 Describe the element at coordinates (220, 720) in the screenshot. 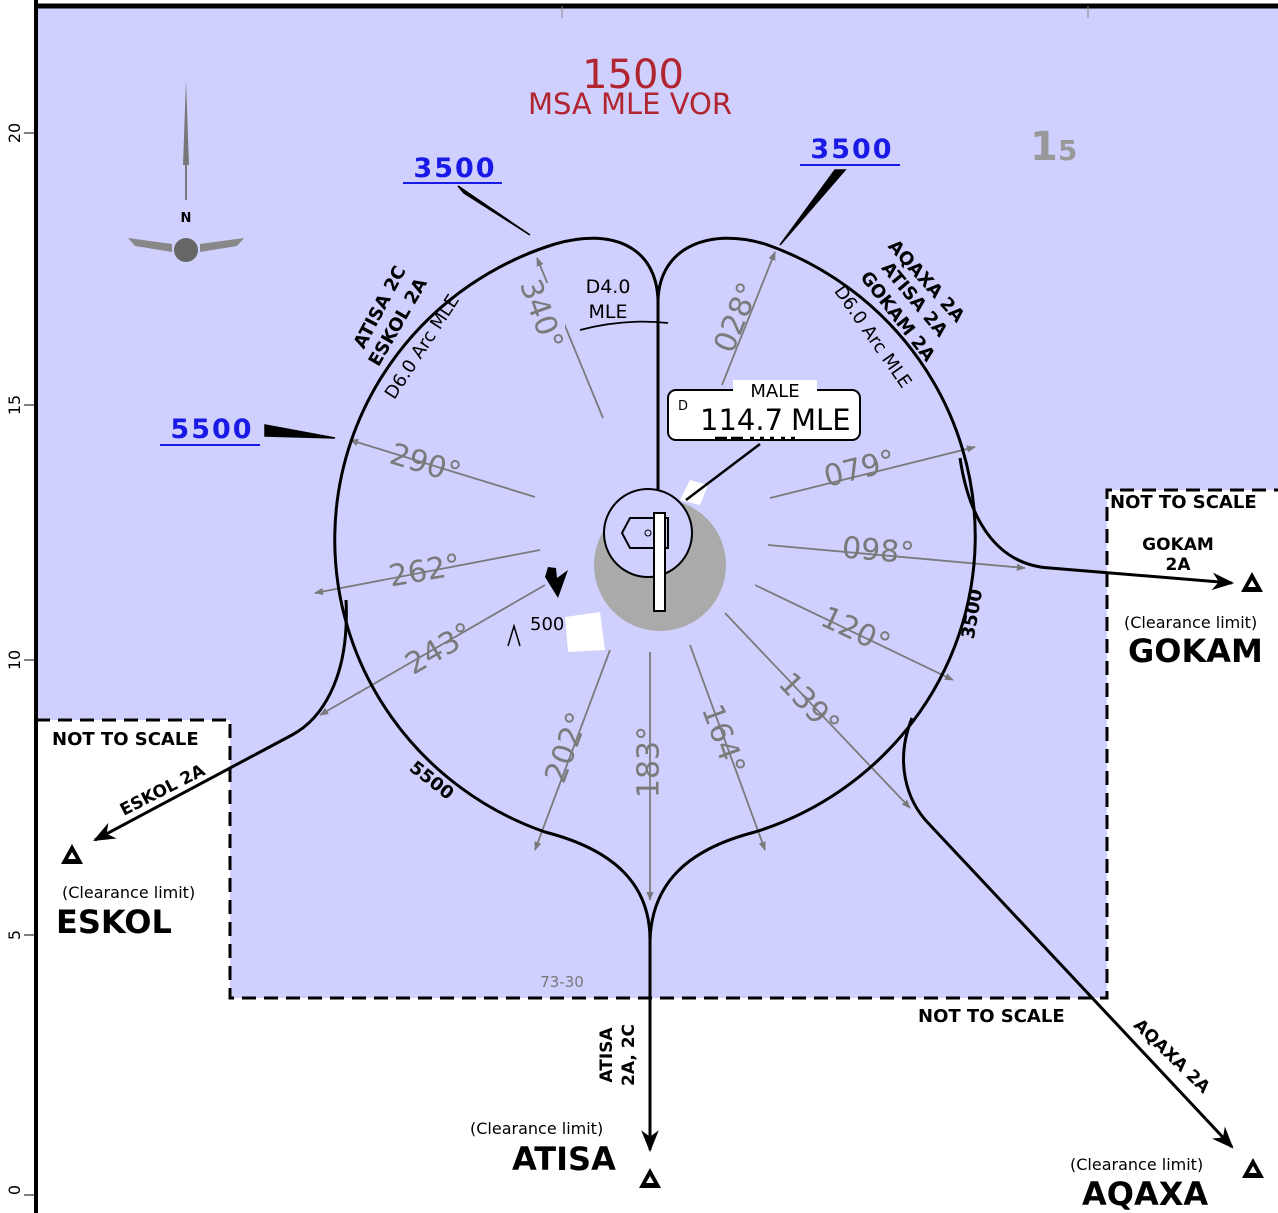

I see `track-eskol` at that location.